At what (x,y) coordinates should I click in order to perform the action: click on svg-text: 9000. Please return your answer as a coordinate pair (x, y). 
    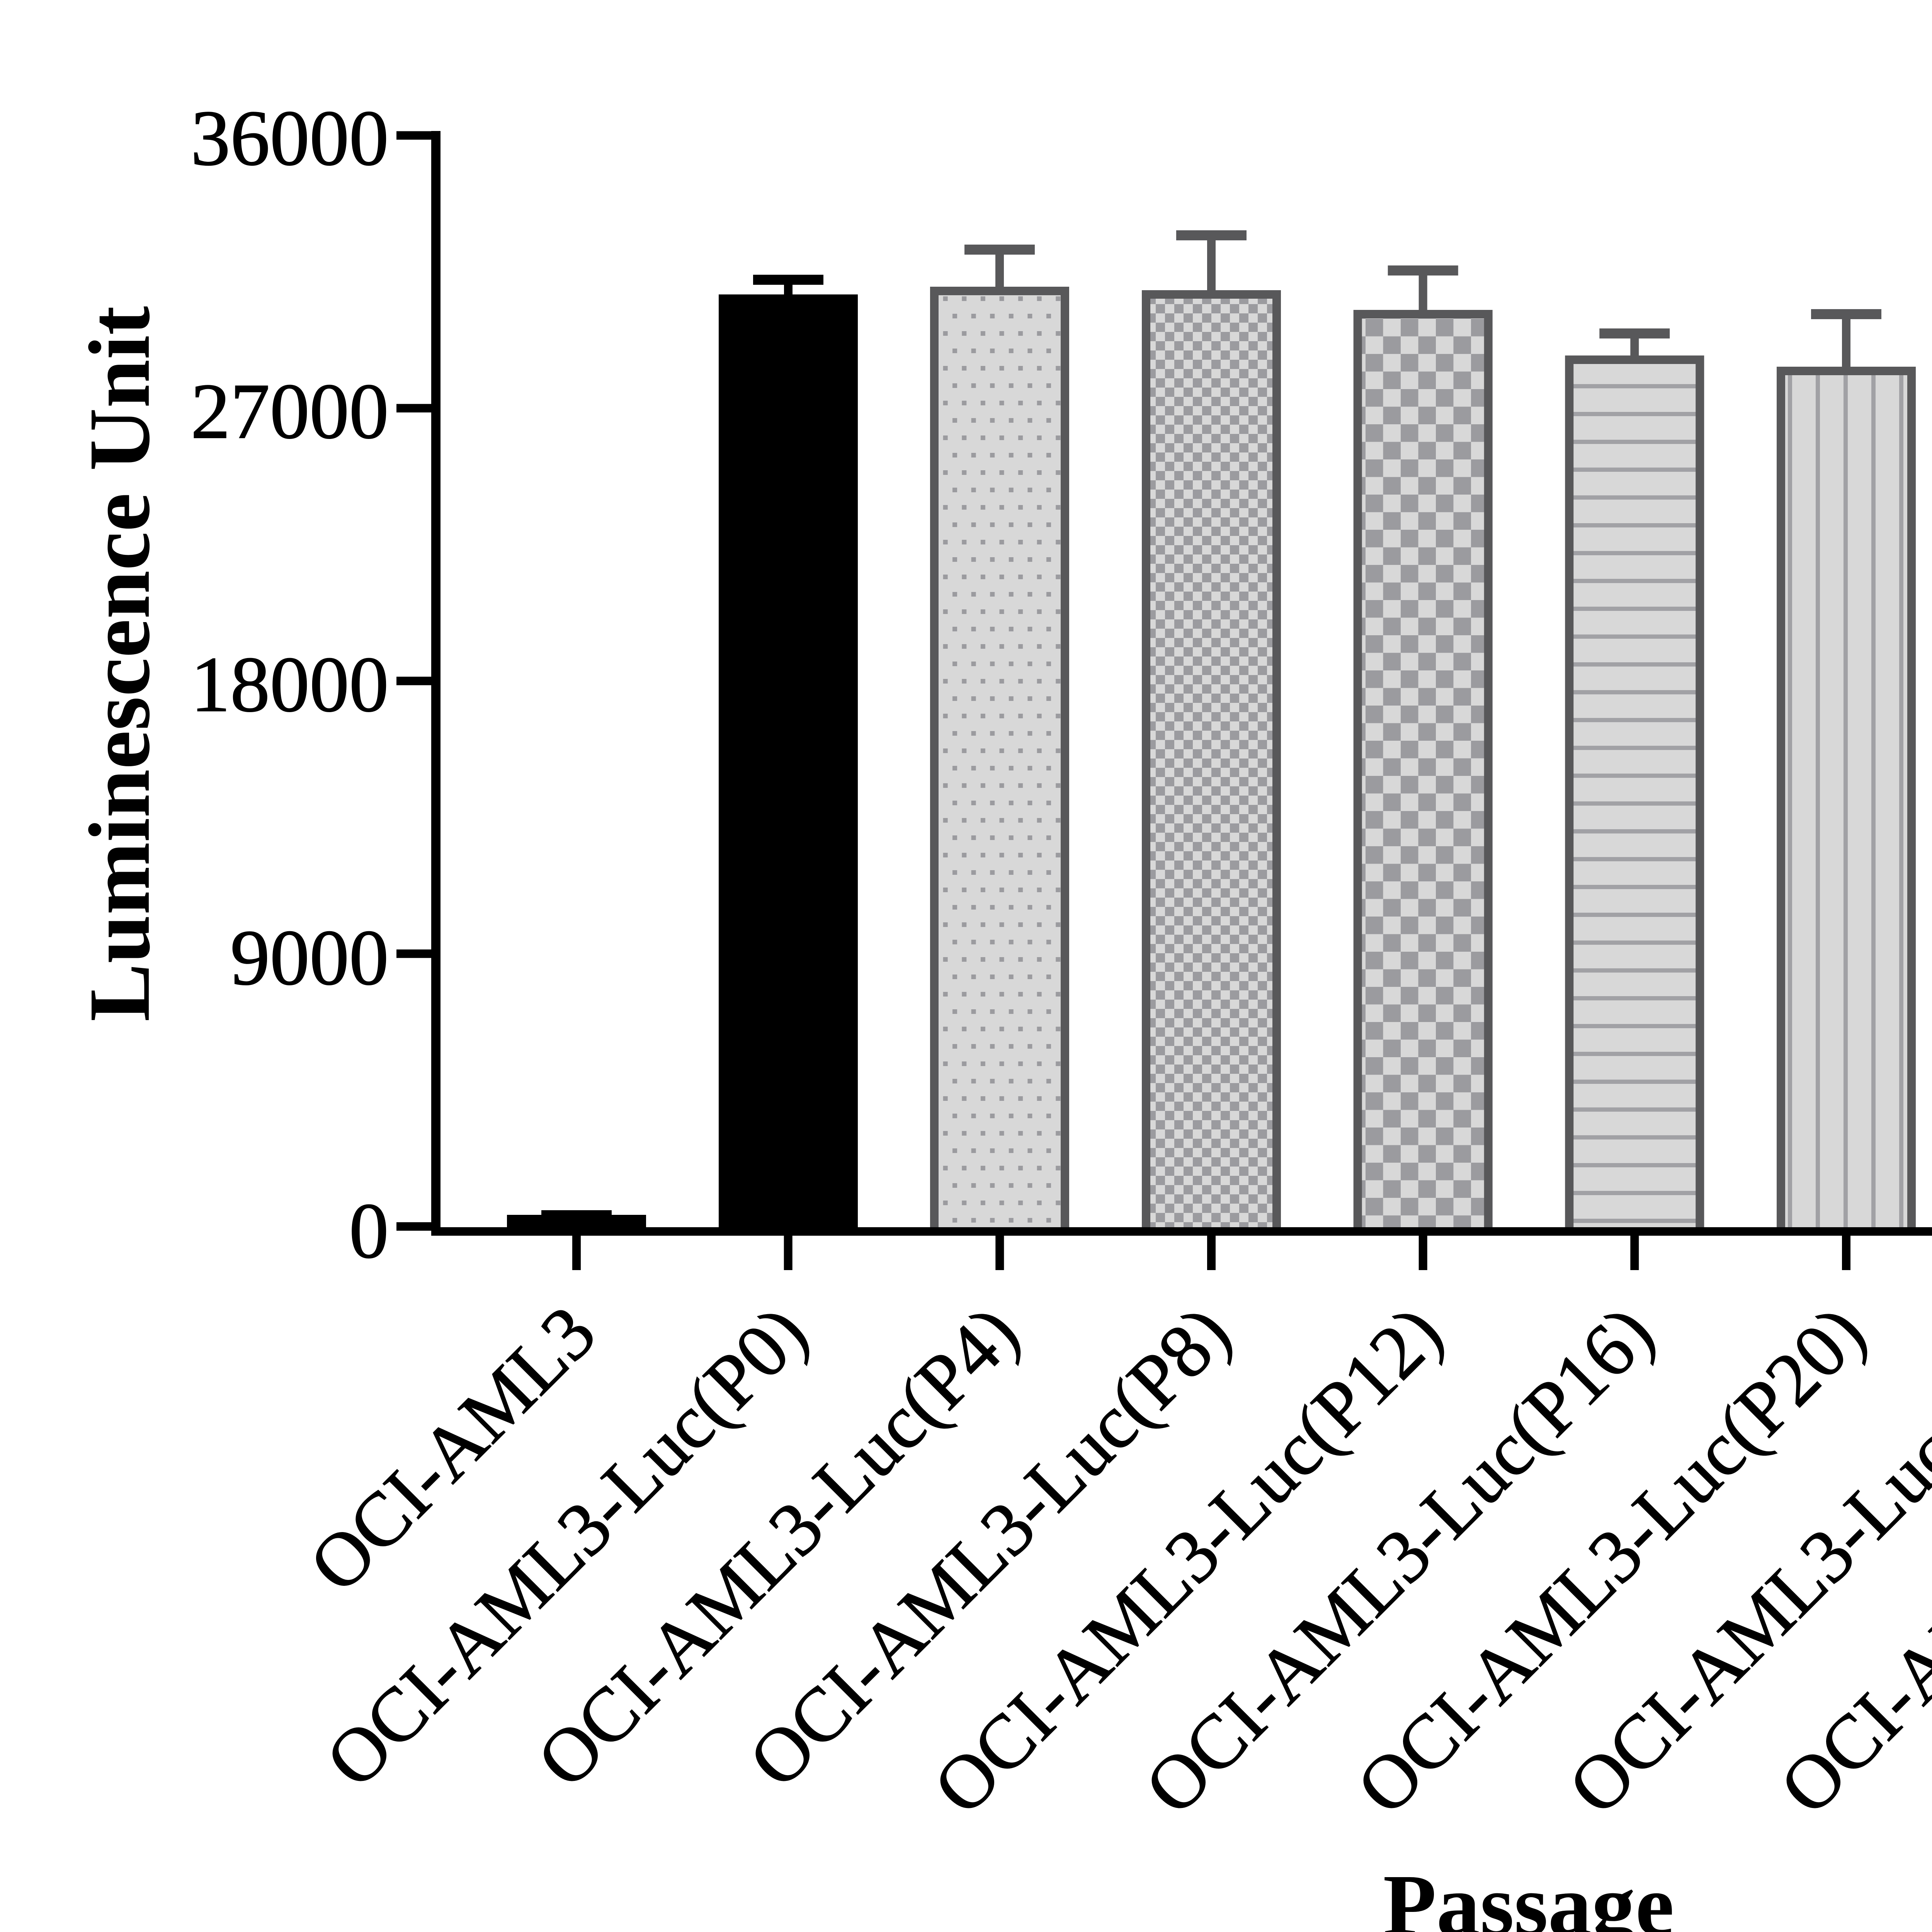
    Looking at the image, I should click on (310, 958).